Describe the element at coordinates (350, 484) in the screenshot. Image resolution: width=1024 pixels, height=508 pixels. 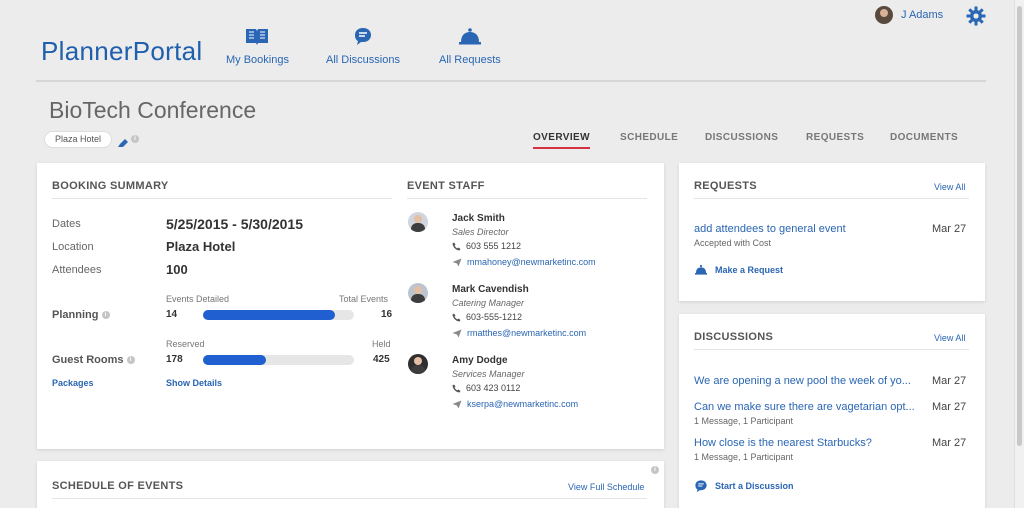
I see `schedule-card: i SCHEDULE OF EVENTS View Full Schedule` at that location.